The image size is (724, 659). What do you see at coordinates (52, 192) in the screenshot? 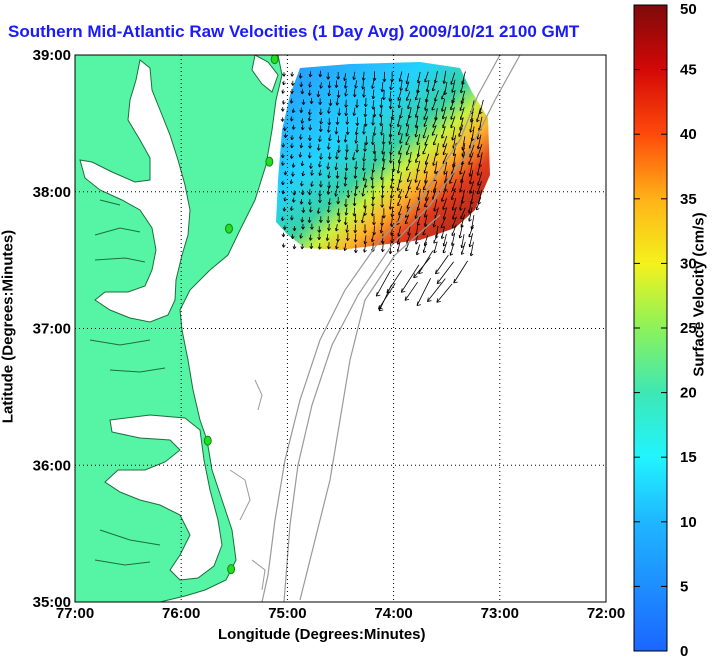
I see `y-tick-label: 38:00` at bounding box center [52, 192].